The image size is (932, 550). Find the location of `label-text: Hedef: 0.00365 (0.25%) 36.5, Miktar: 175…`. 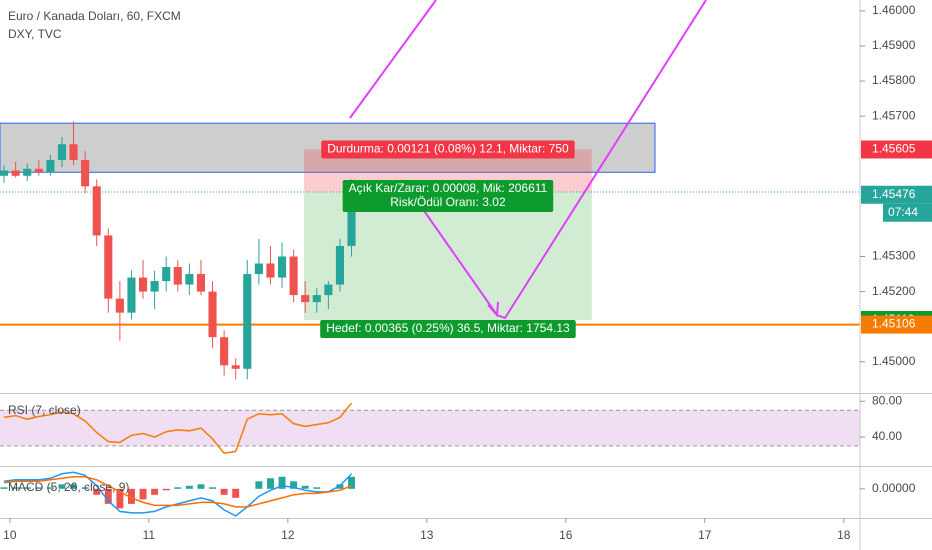

label-text: Hedef: 0.00365 (0.25%) 36.5, Miktar: 175… is located at coordinates (448, 328).